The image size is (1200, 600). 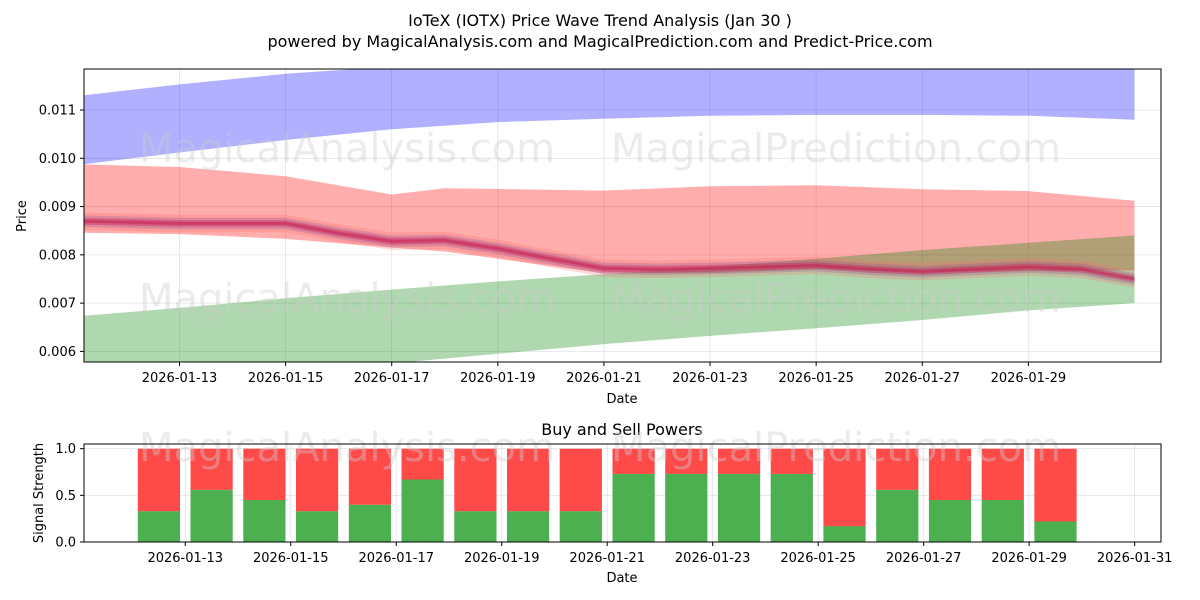 I want to click on price-y-ticks: 0.006 0.007 0.008 0.009 0.010 0.011, so click(x=61, y=232).